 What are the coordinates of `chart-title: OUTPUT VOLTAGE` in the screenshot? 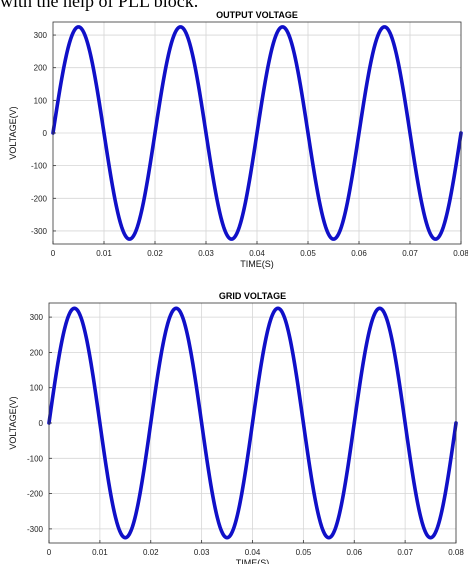 It's located at (257, 15).